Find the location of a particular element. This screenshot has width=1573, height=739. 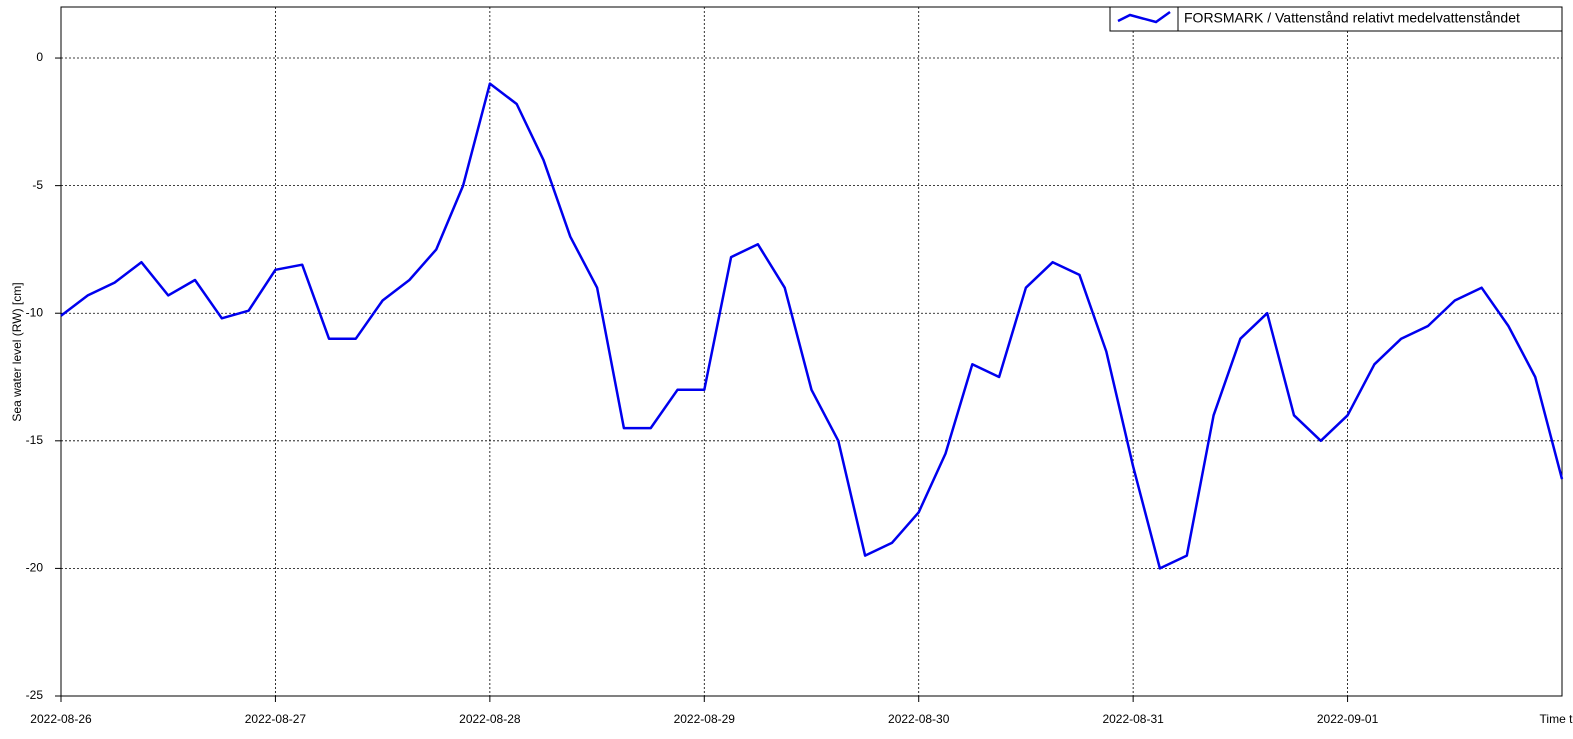

y-tick-label: -10 is located at coordinates (35, 312).